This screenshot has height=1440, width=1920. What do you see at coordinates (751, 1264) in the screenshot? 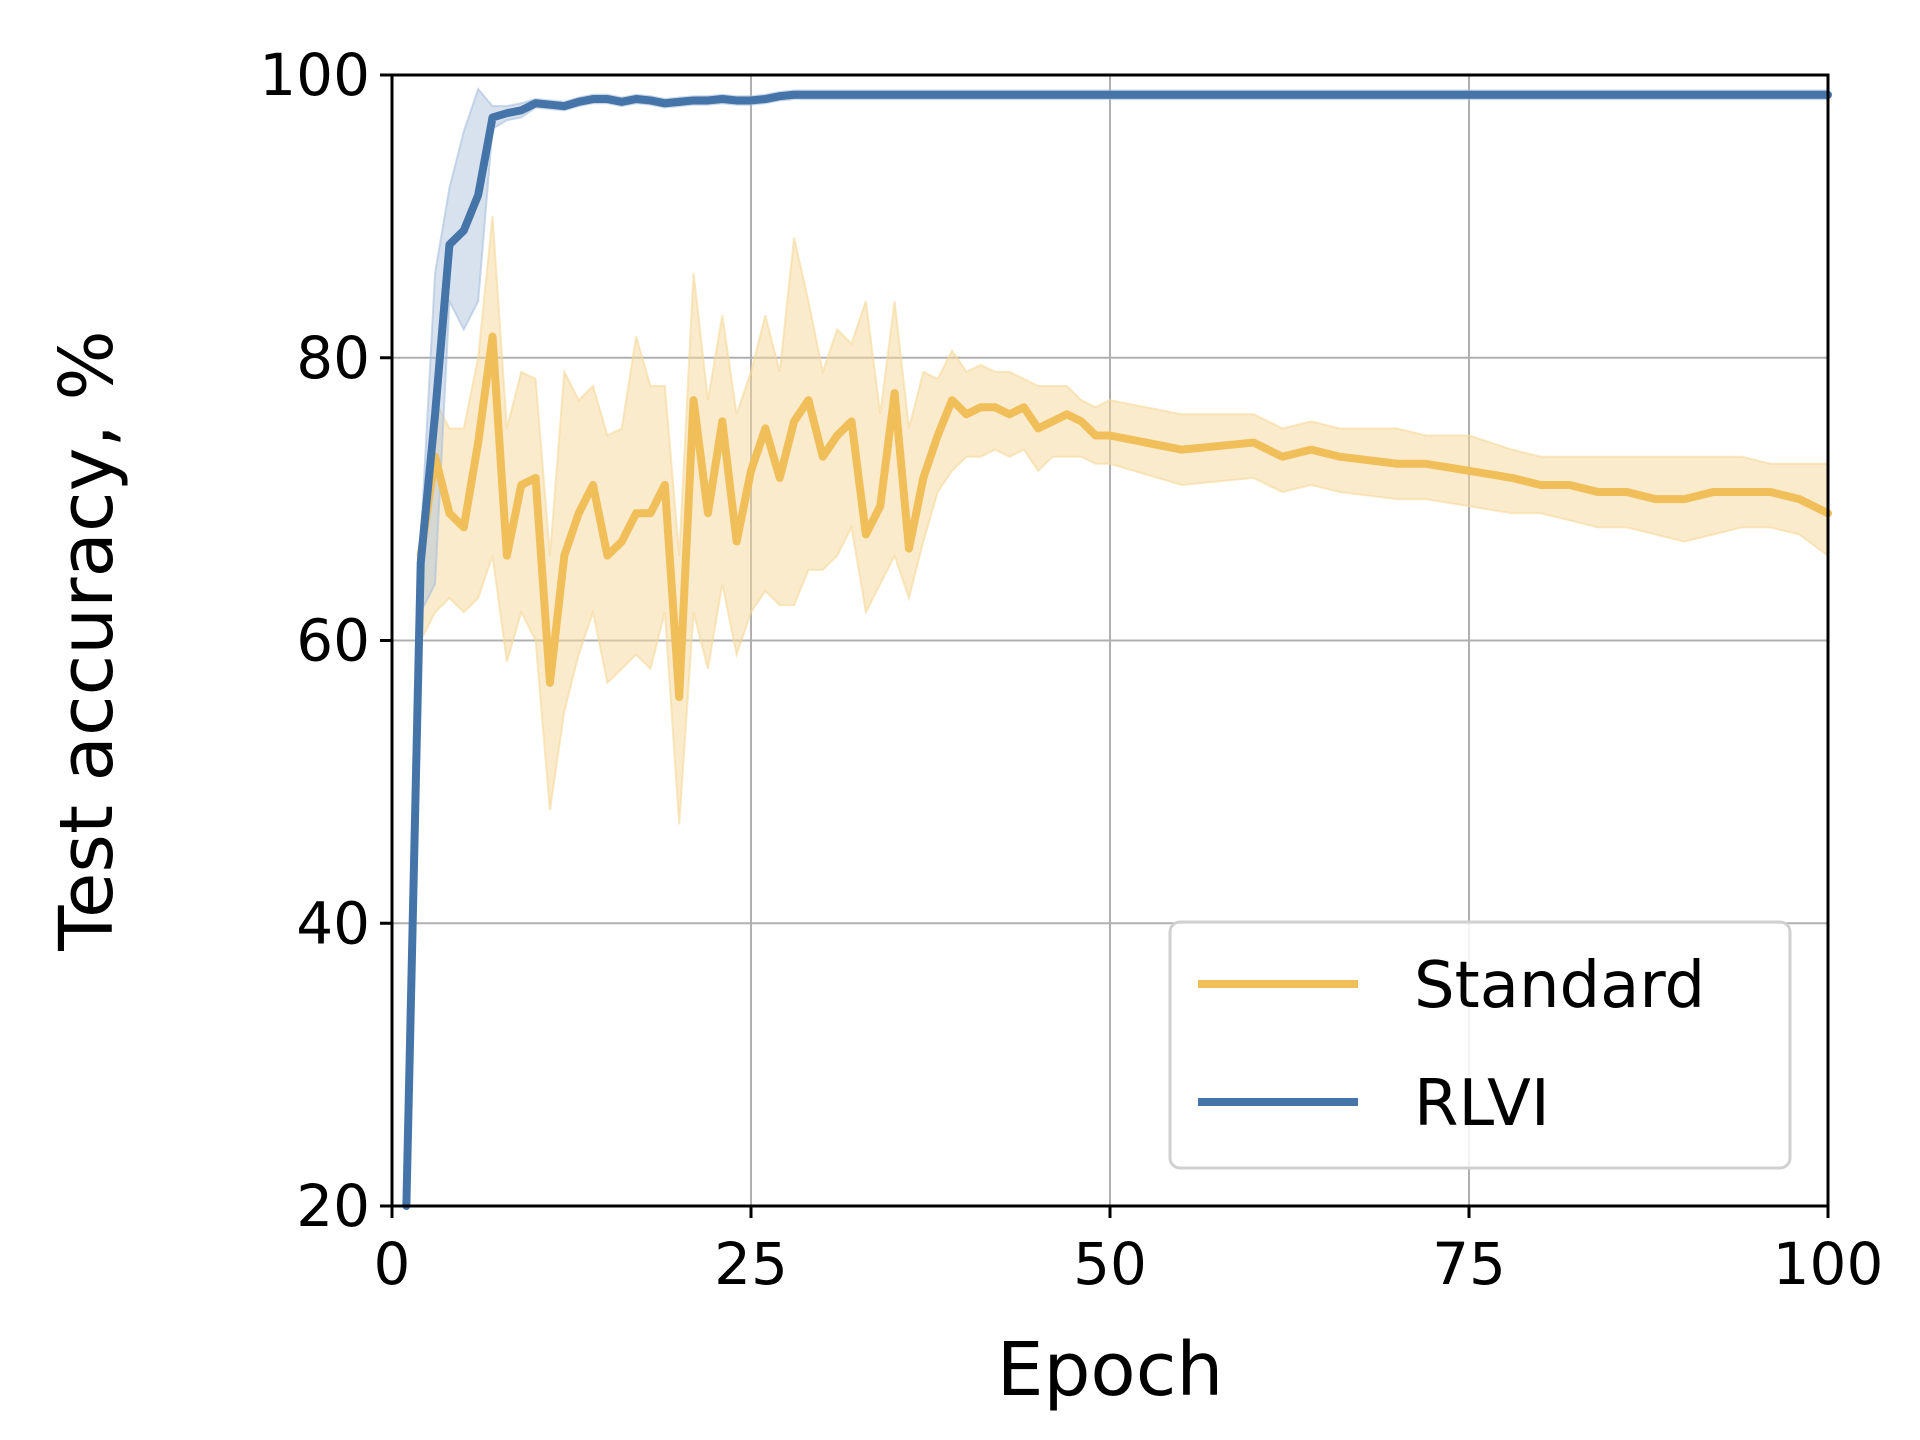
I see `x-tick-label: 25` at bounding box center [751, 1264].